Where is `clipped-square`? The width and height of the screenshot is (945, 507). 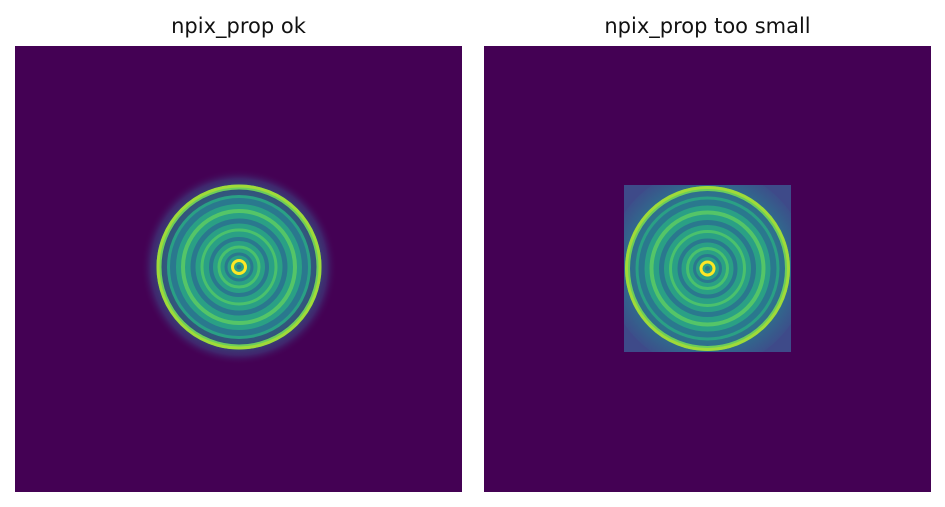
clipped-square is located at coordinates (707, 268).